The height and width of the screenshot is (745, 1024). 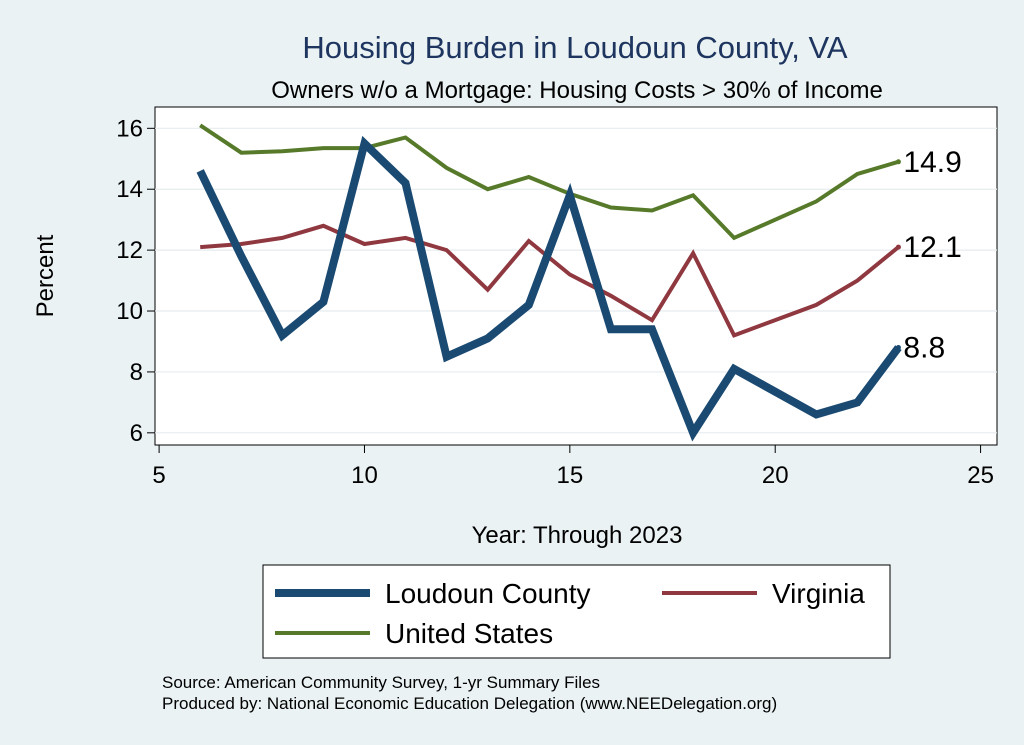 What do you see at coordinates (136, 433) in the screenshot?
I see `y-tick-label: 6` at bounding box center [136, 433].